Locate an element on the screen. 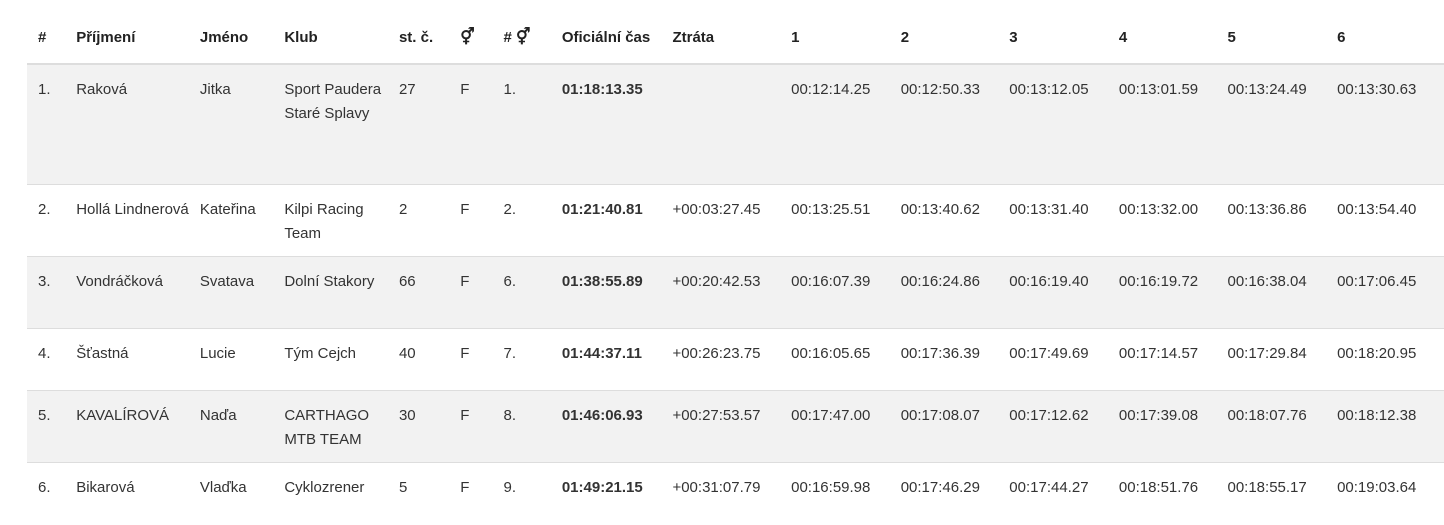 The image size is (1444, 525). cell-lap-3: 00:17:12.62 is located at coordinates (1053, 425).